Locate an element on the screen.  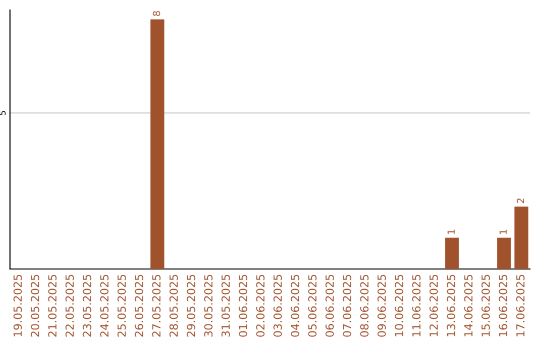
x-tick-label: 21.05.2025 is located at coordinates (52, 305).